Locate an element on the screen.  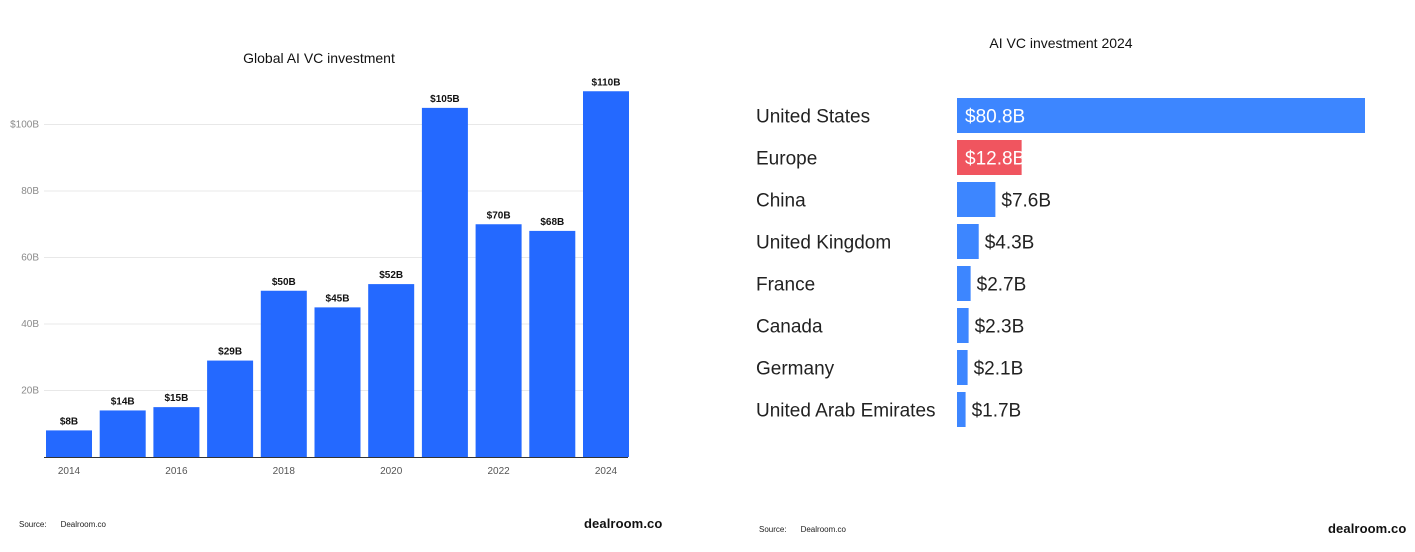
x-tick-label: 2024 is located at coordinates (606, 471).